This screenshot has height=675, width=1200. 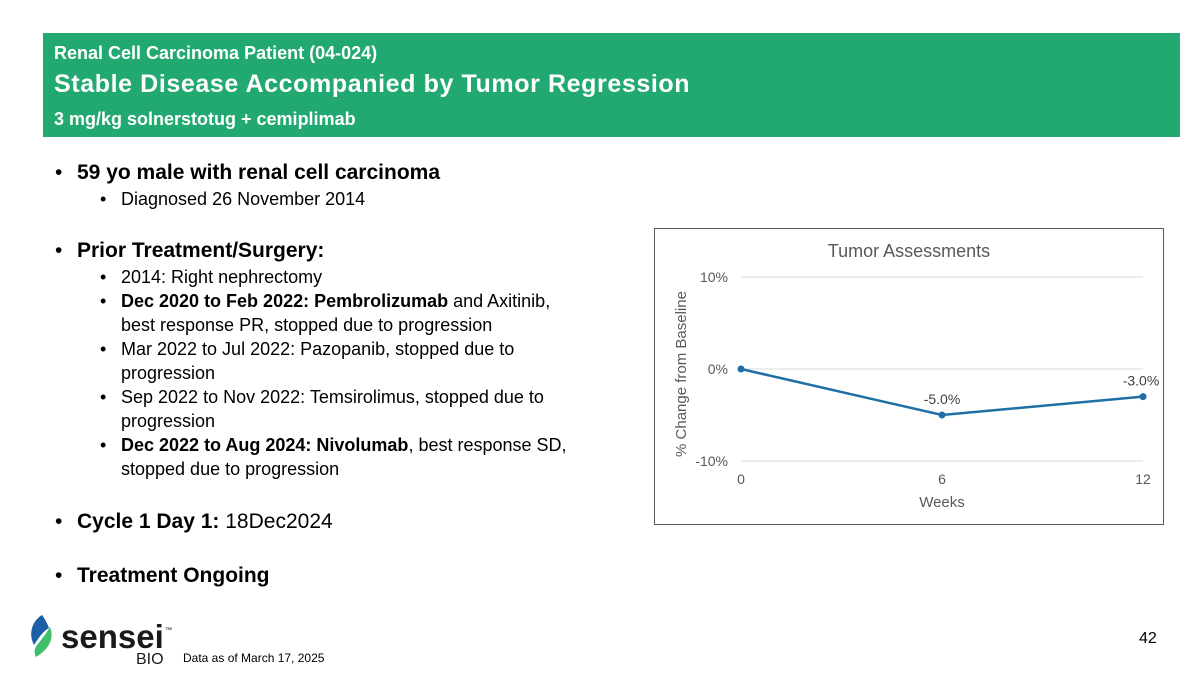 I want to click on ongoing-status: Treatment Ongoing, so click(x=173, y=575).